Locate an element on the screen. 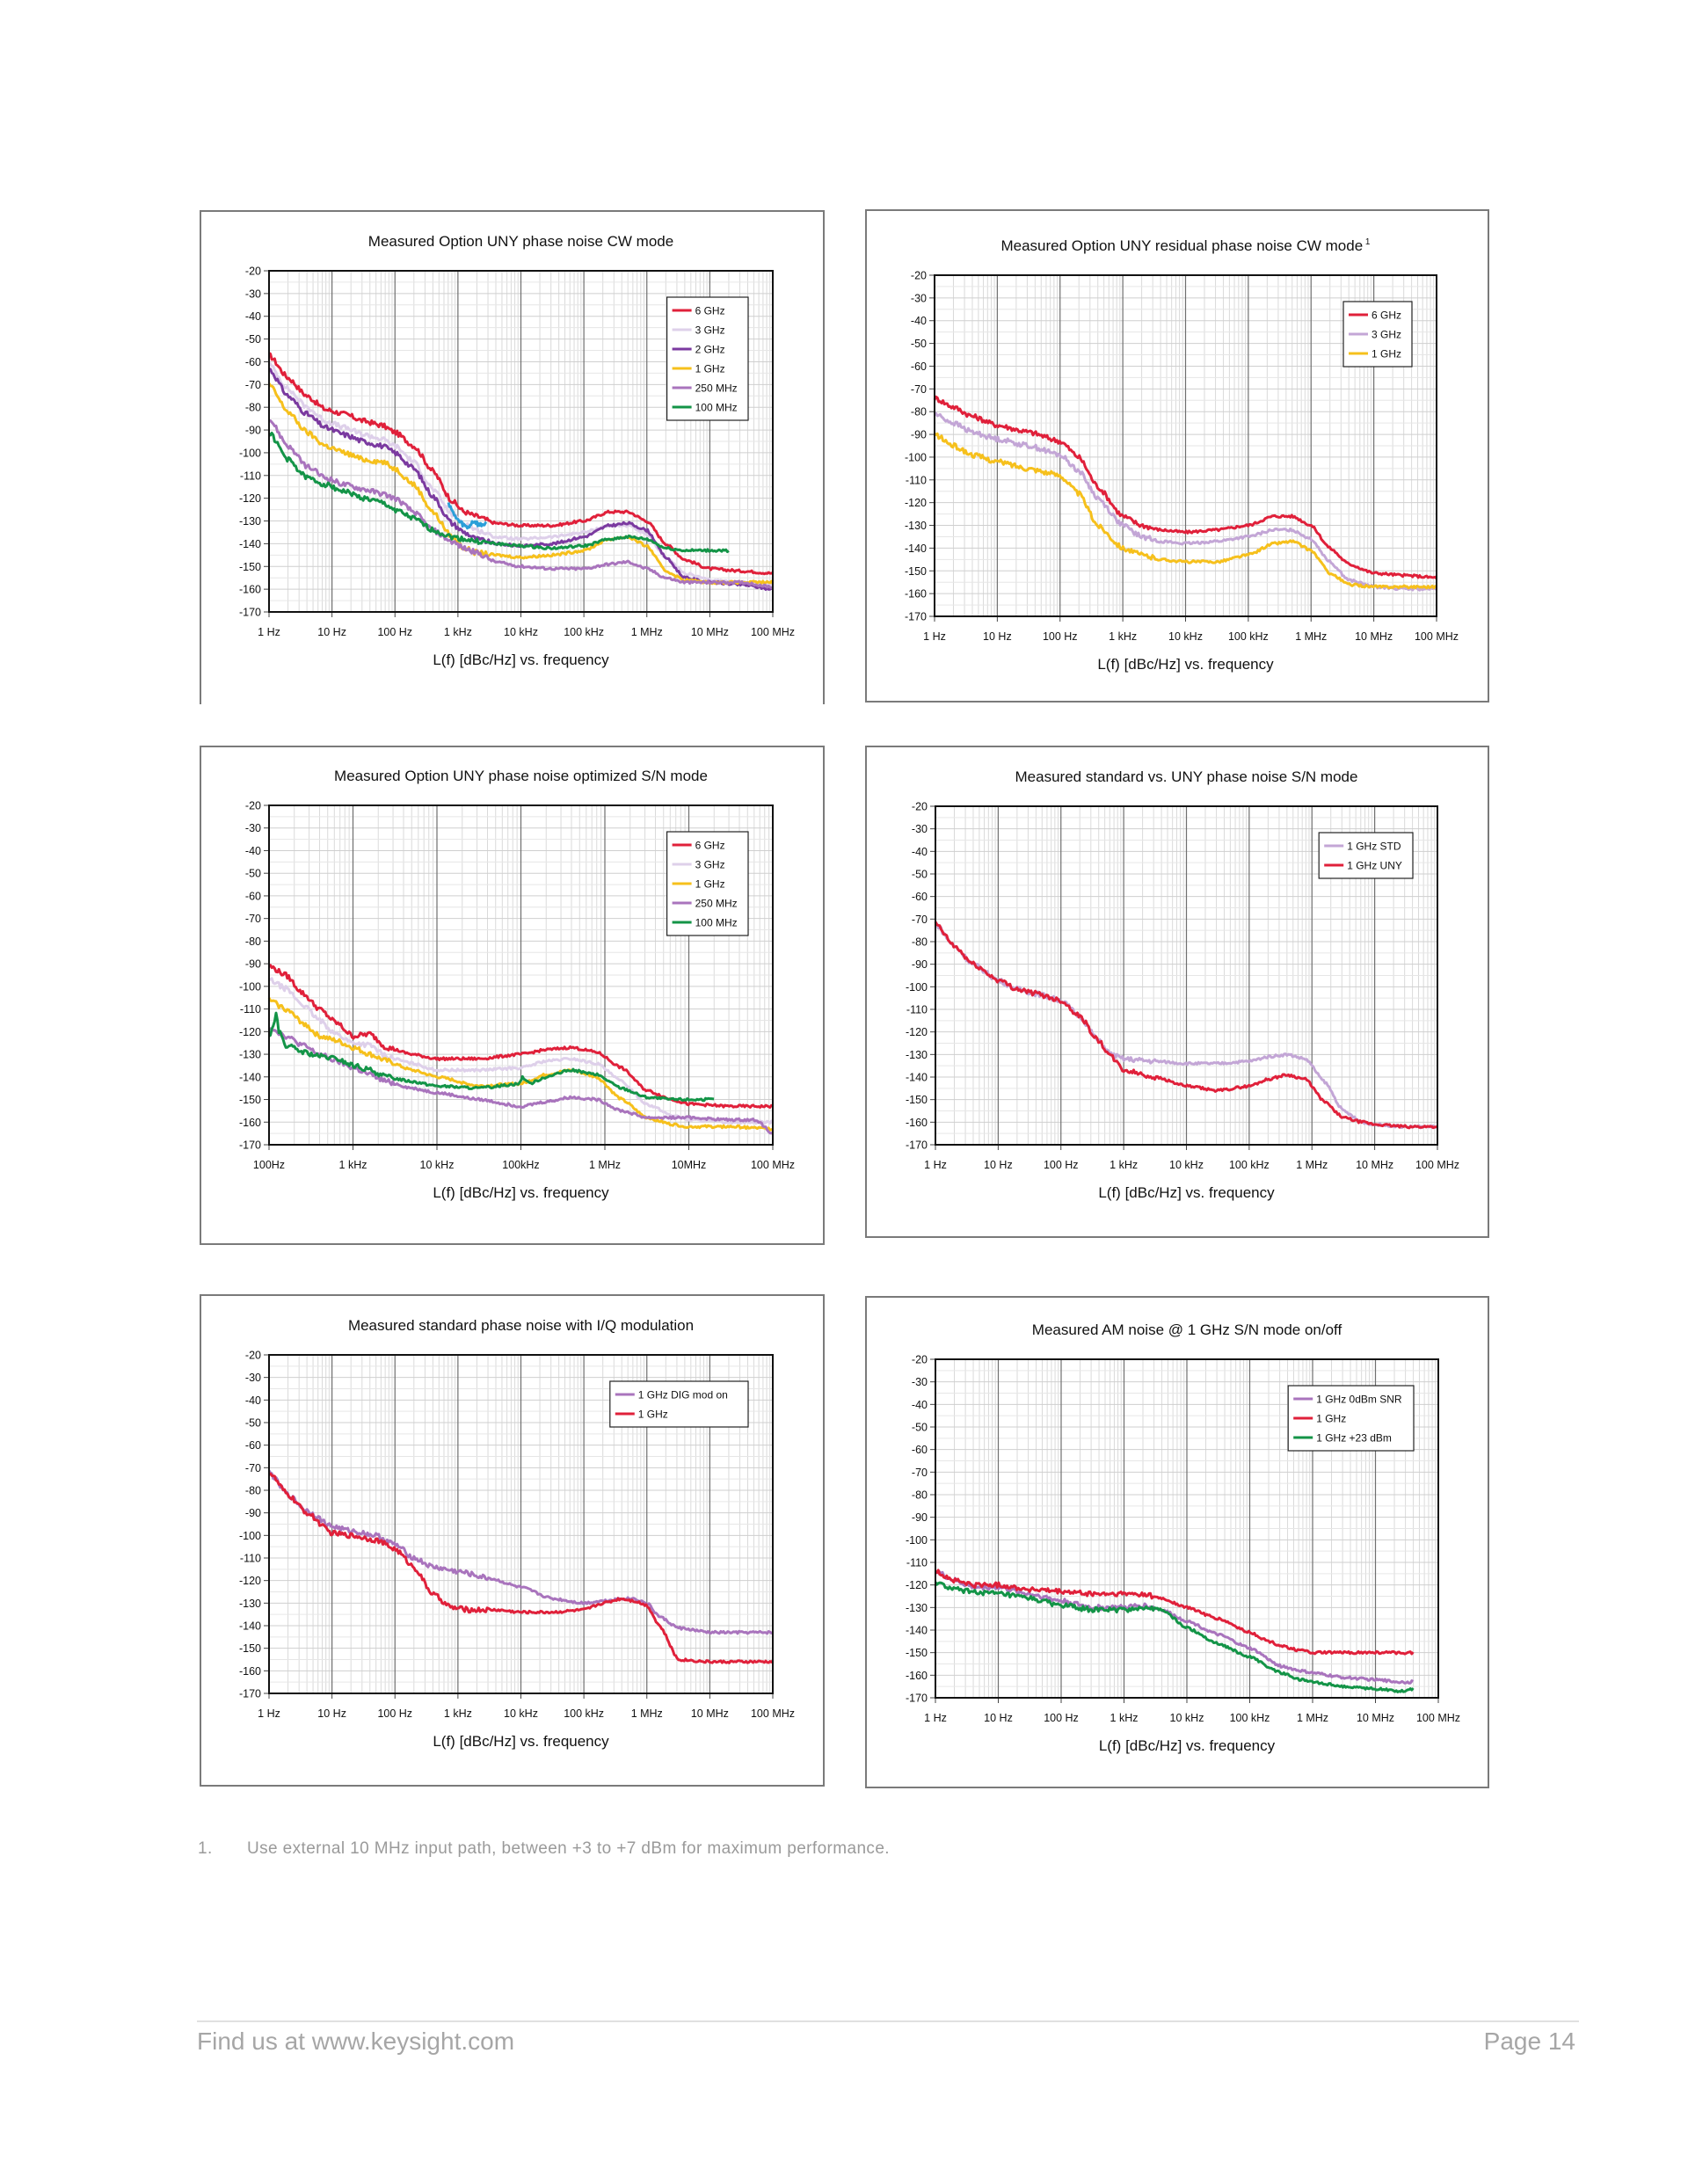 The height and width of the screenshot is (2184, 1688). chart-title: Measured Option UNY phase noise CW mode is located at coordinates (520, 241).